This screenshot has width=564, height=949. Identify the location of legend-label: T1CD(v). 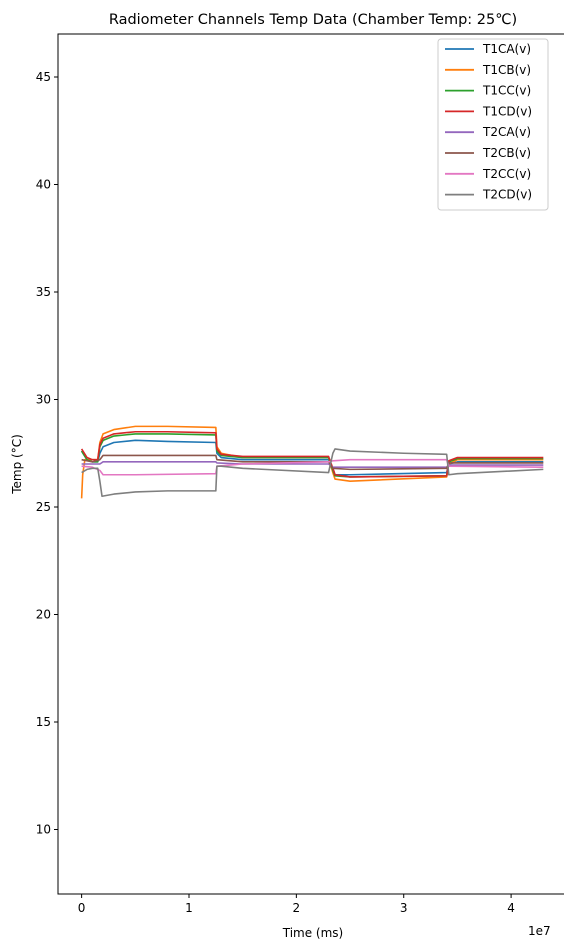
(507, 111).